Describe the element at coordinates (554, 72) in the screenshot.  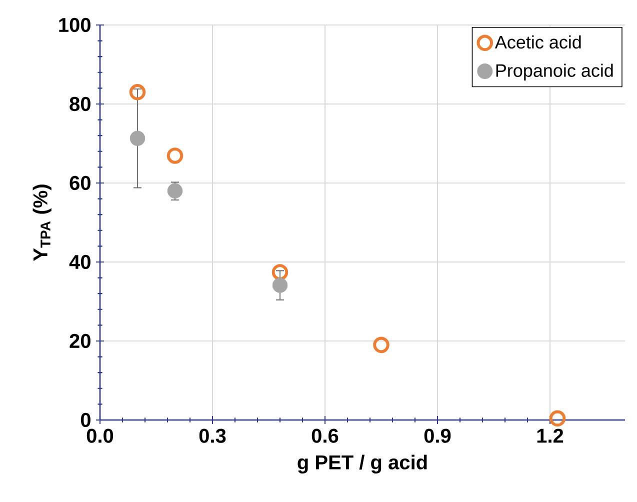
I see `legend-label: Propanoic acid` at that location.